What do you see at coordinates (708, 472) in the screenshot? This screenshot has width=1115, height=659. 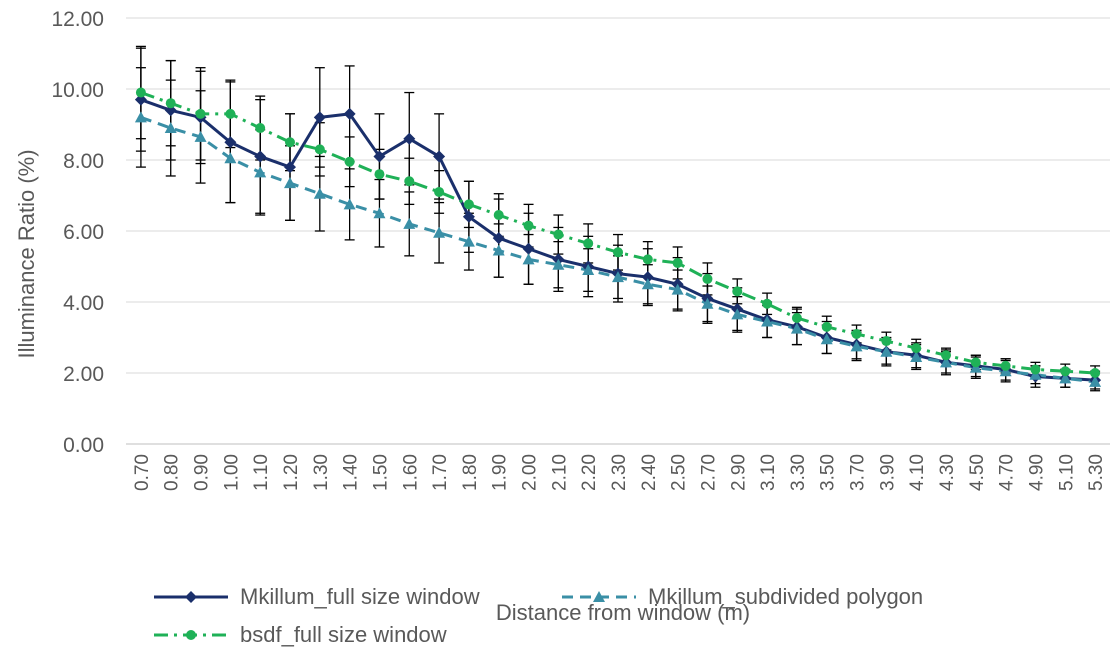 I see `x-tick-label: 2.70` at bounding box center [708, 472].